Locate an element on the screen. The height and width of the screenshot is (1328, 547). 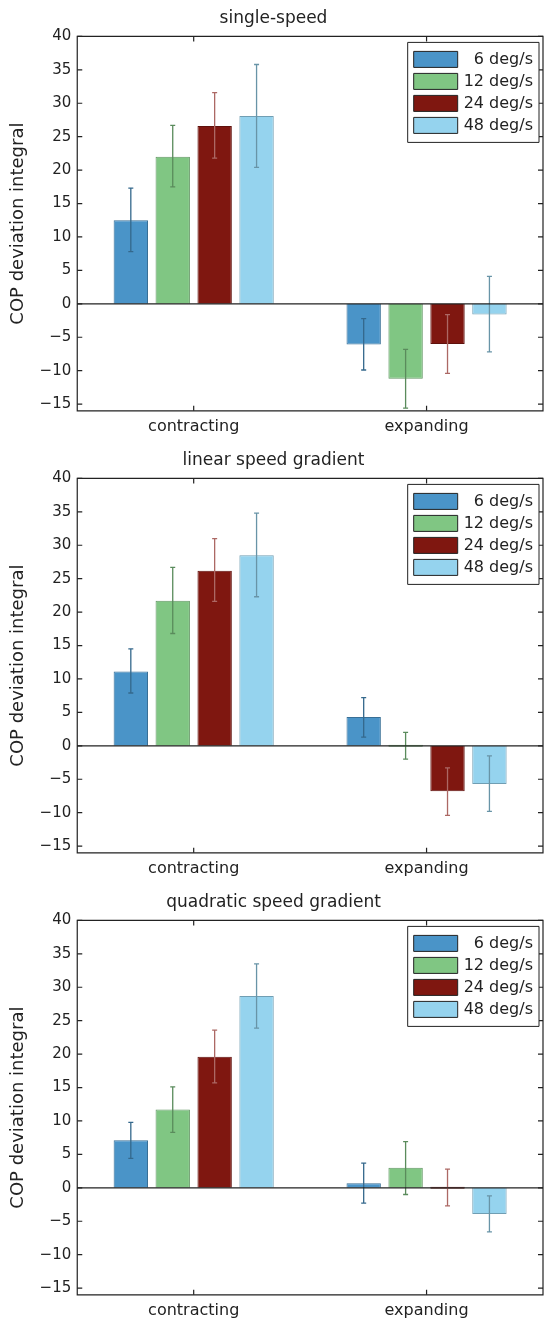
chart-title: quadratic speed gradient is located at coordinates (274, 900).